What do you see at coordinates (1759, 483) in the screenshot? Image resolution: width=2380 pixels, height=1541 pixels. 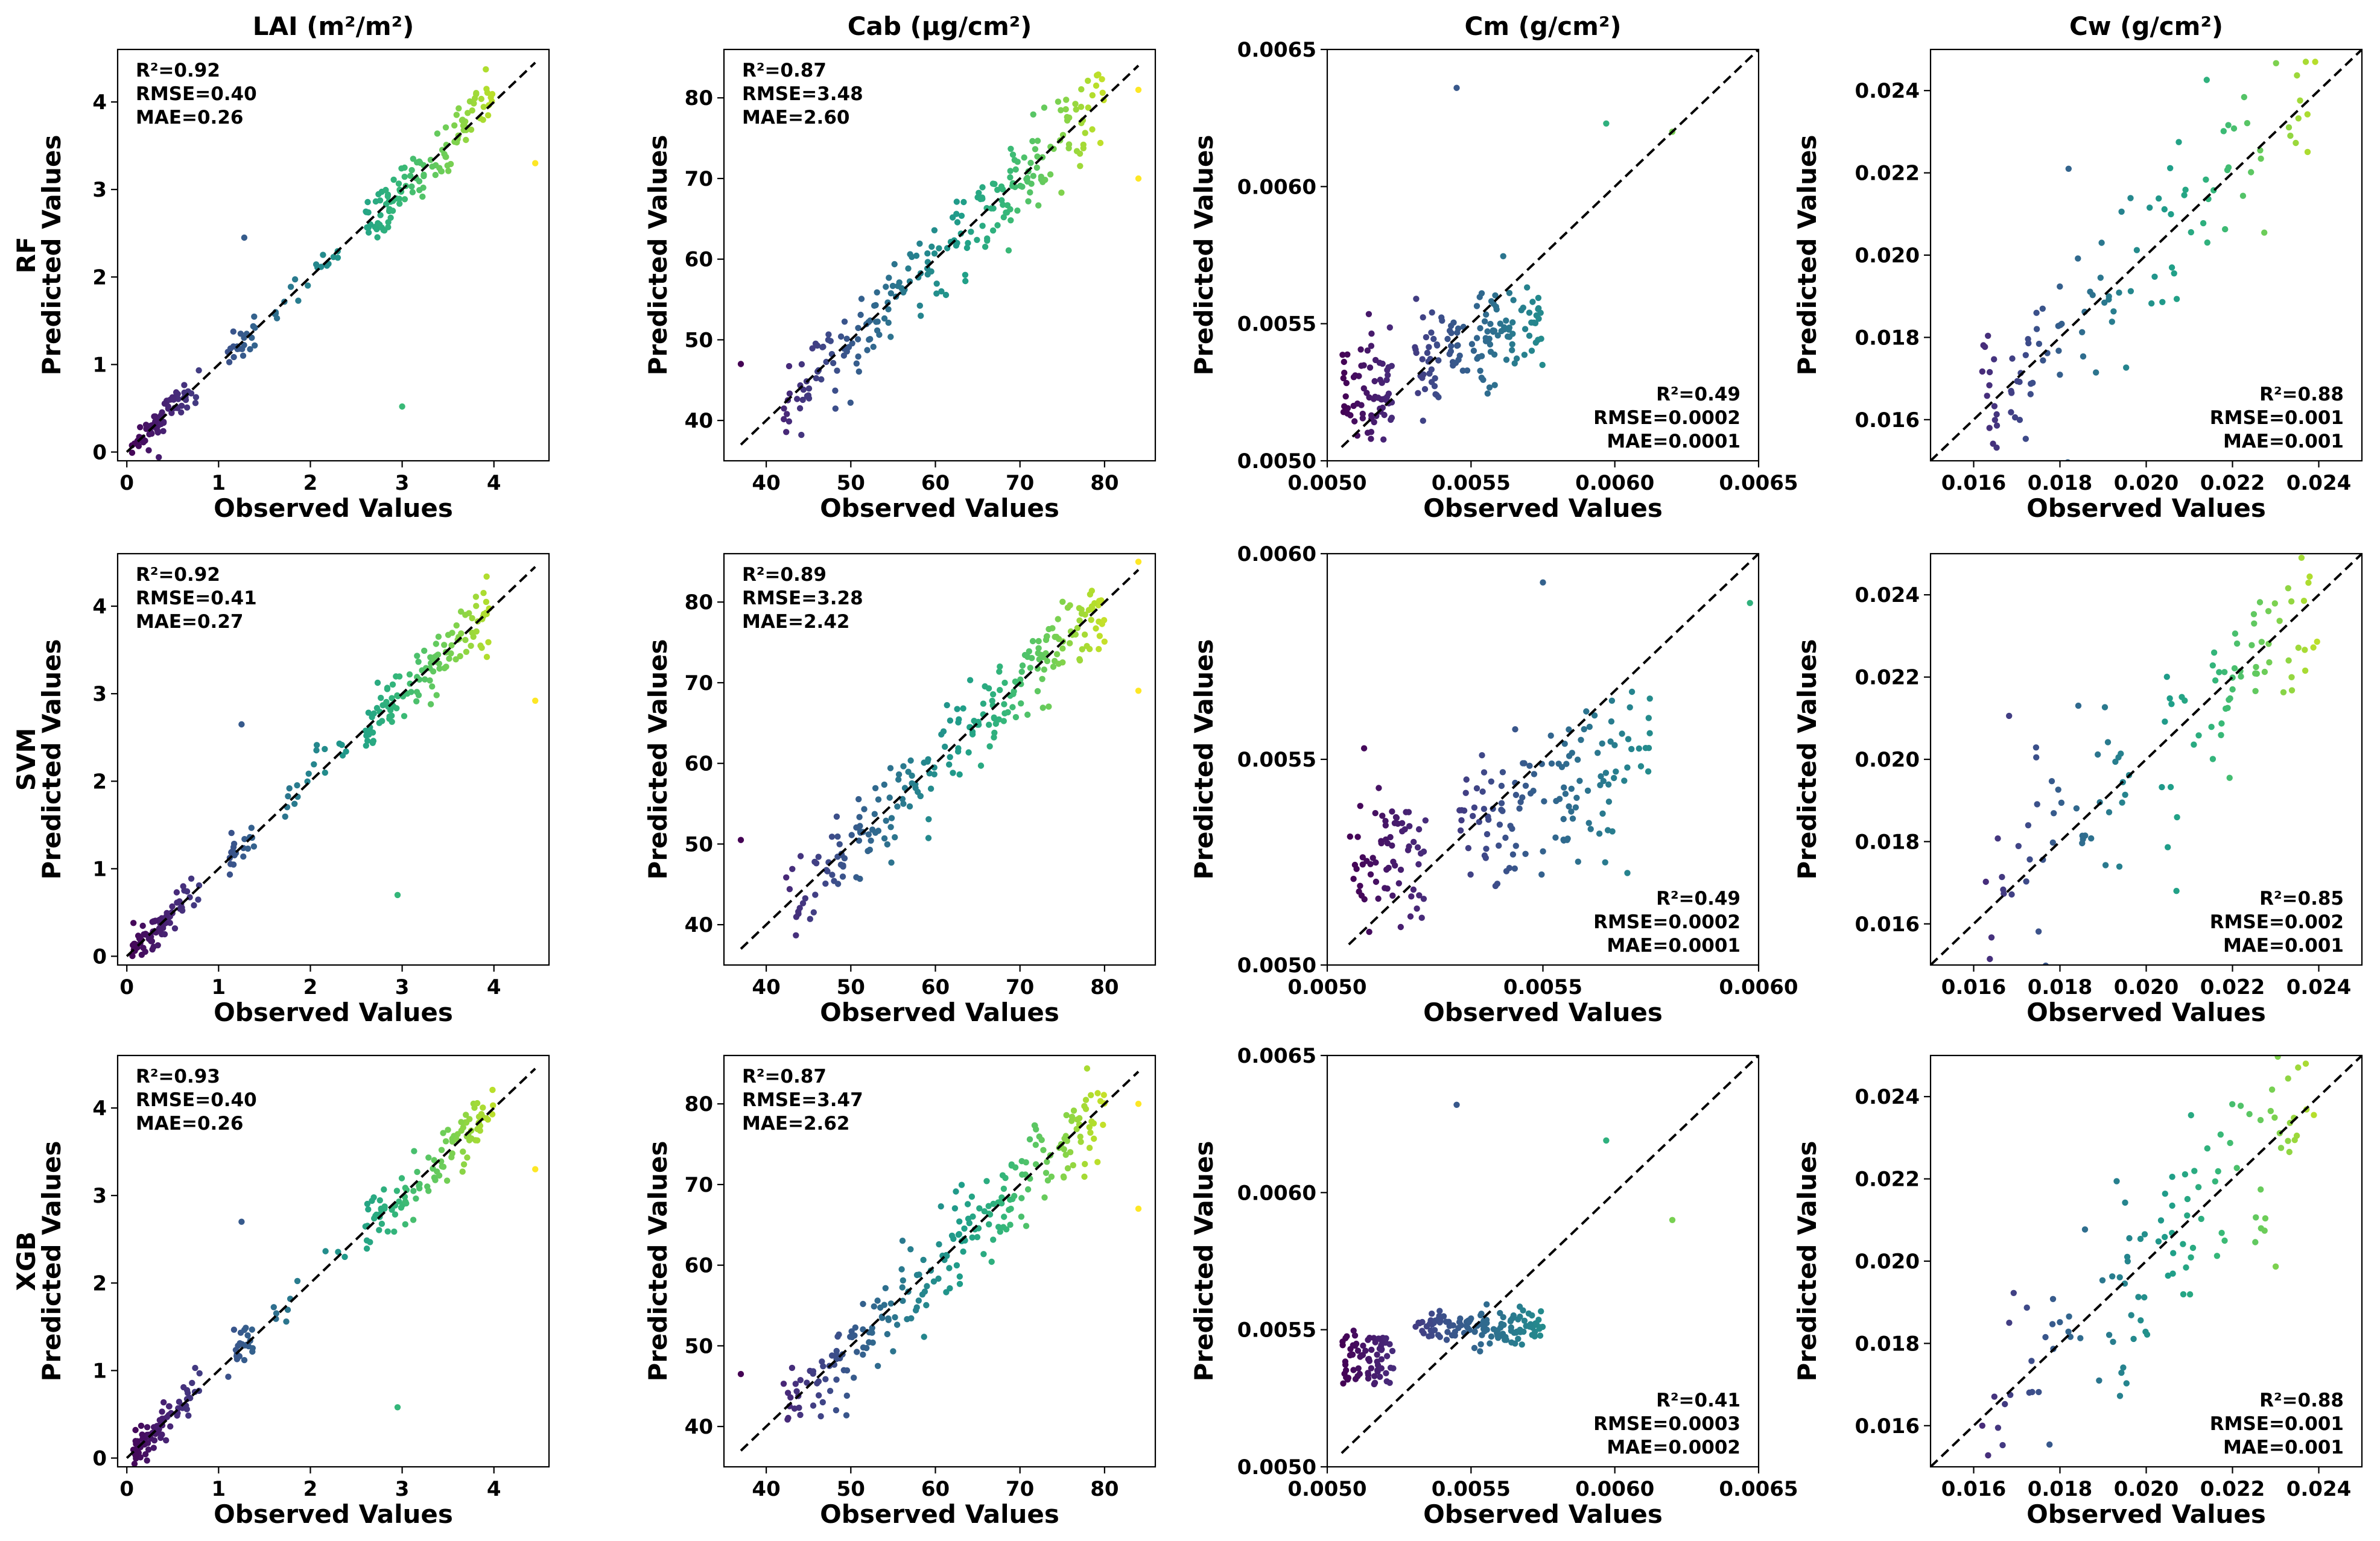 I see `x-tick-label: 0.0065` at bounding box center [1759, 483].